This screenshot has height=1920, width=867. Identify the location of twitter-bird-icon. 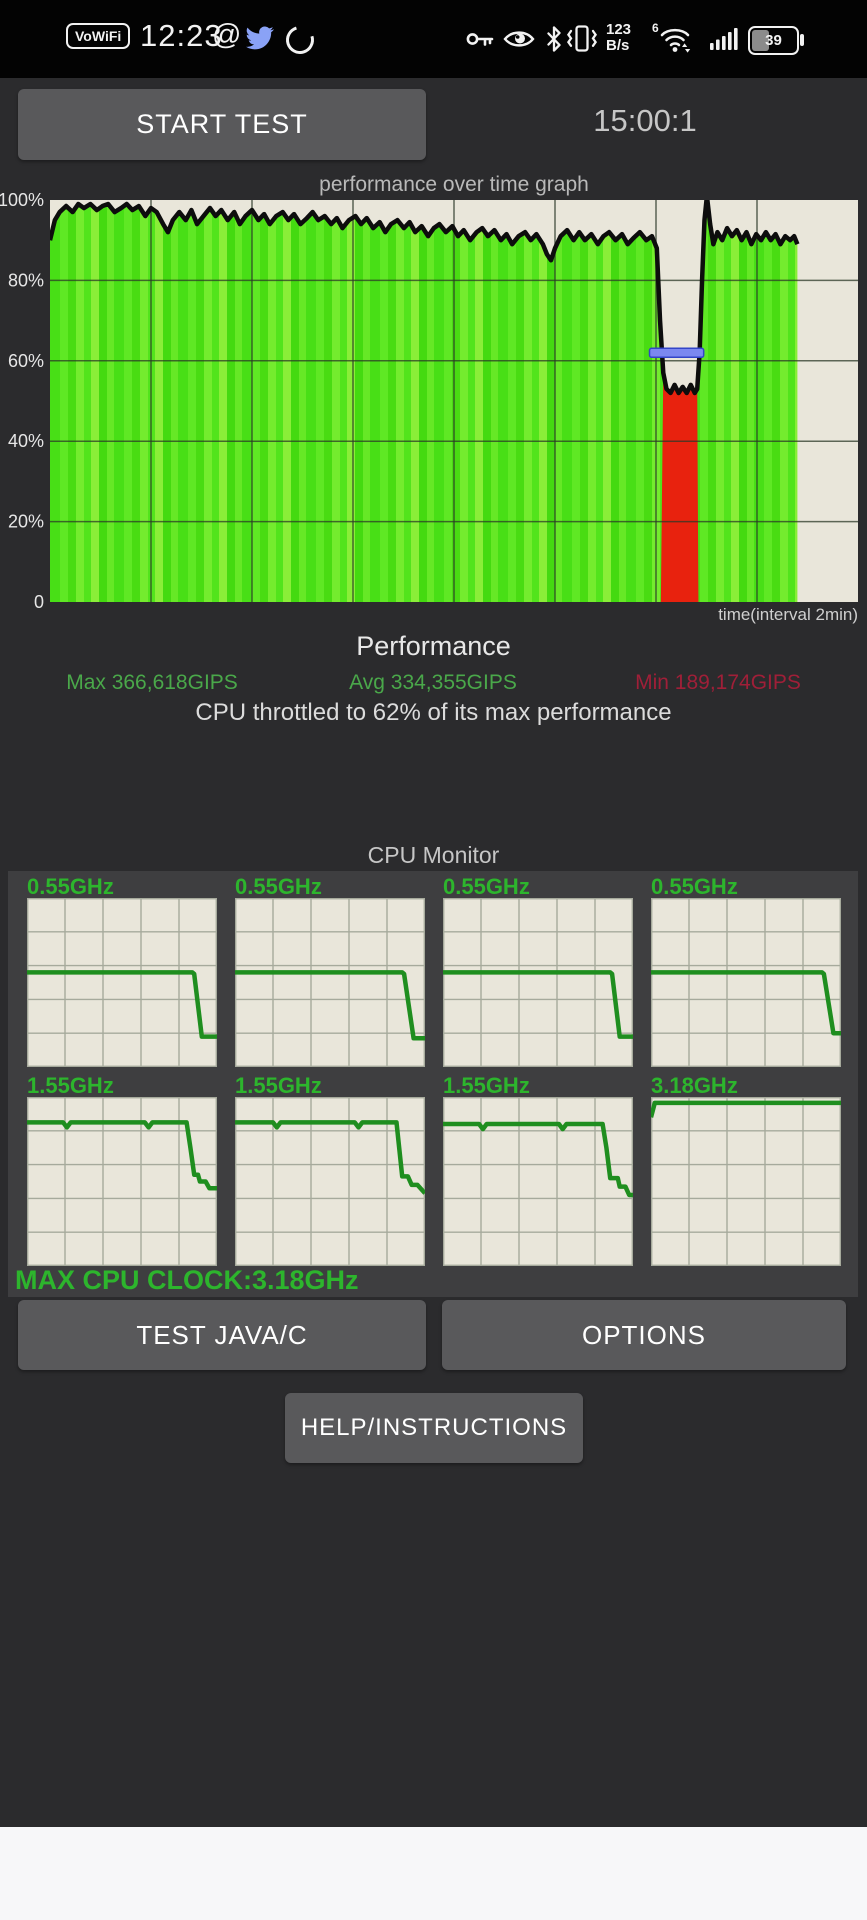
(260, 38).